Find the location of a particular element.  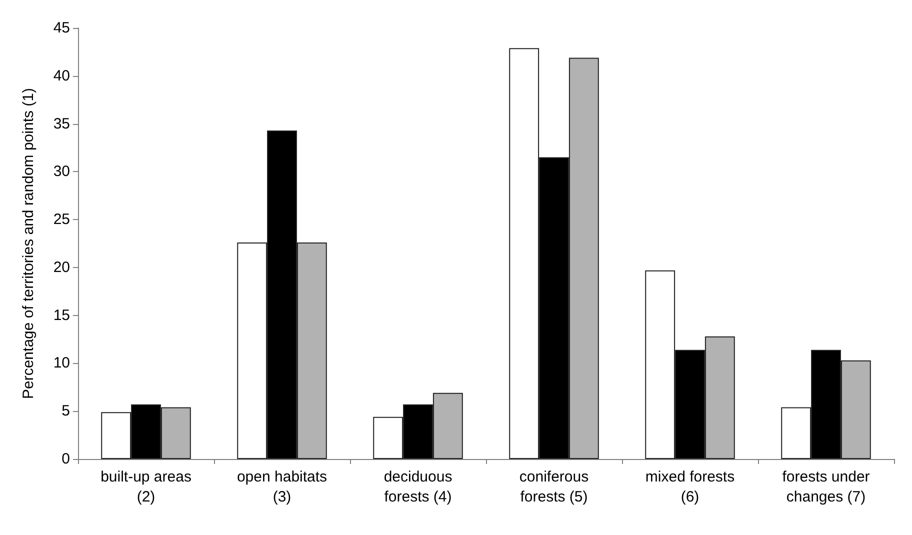

x-tick-label: coniferous forests (5) is located at coordinates (554, 487).